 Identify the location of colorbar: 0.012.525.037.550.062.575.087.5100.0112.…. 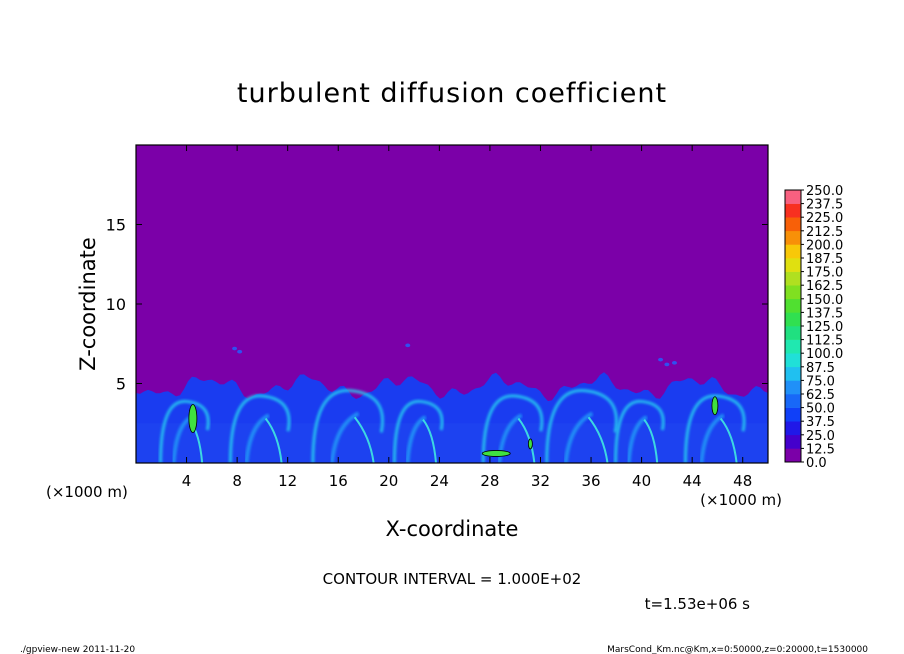
(813, 327).